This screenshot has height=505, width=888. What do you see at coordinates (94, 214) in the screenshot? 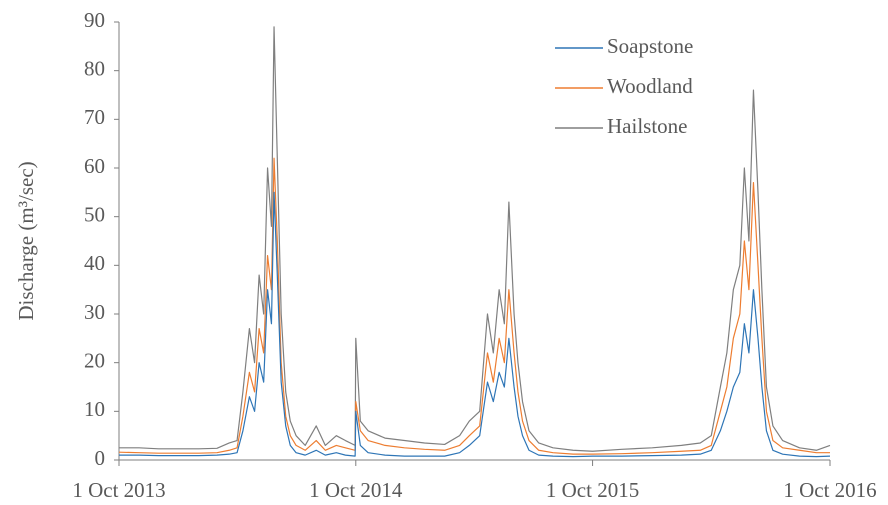
I see `y-tick-label: 50` at bounding box center [94, 214].